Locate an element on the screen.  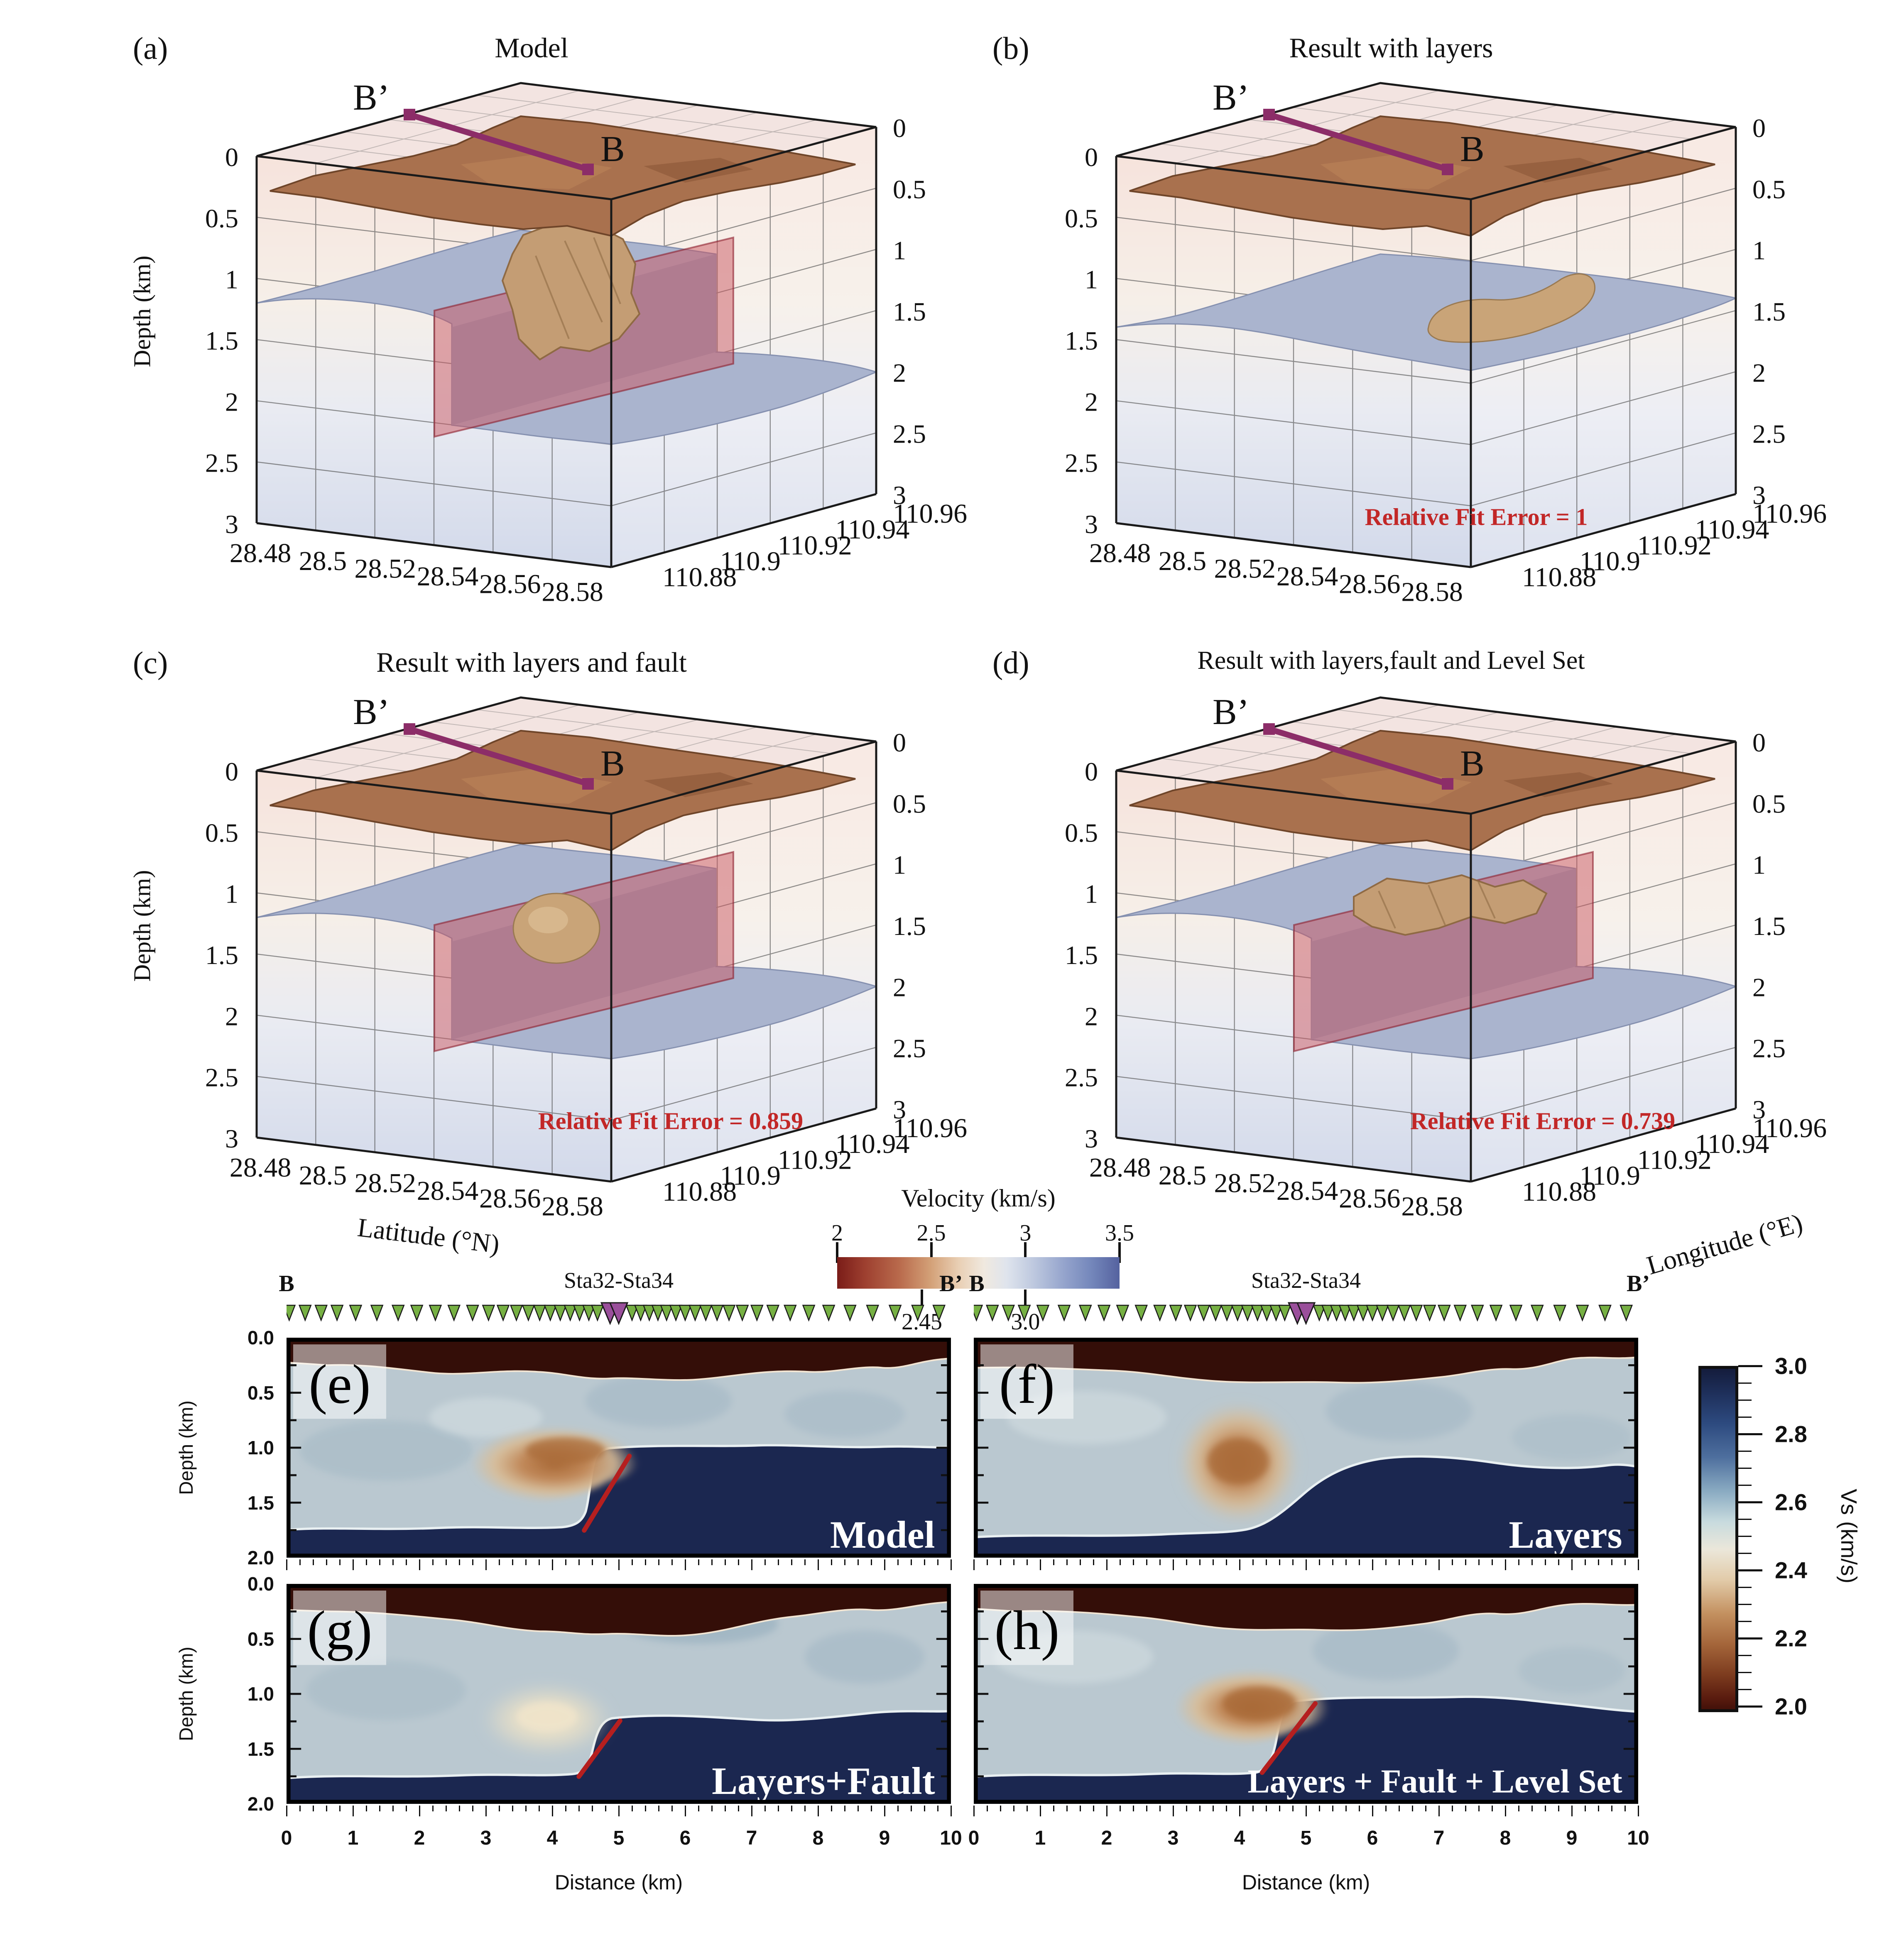
panel-letter: (g) is located at coordinates (339, 1630).